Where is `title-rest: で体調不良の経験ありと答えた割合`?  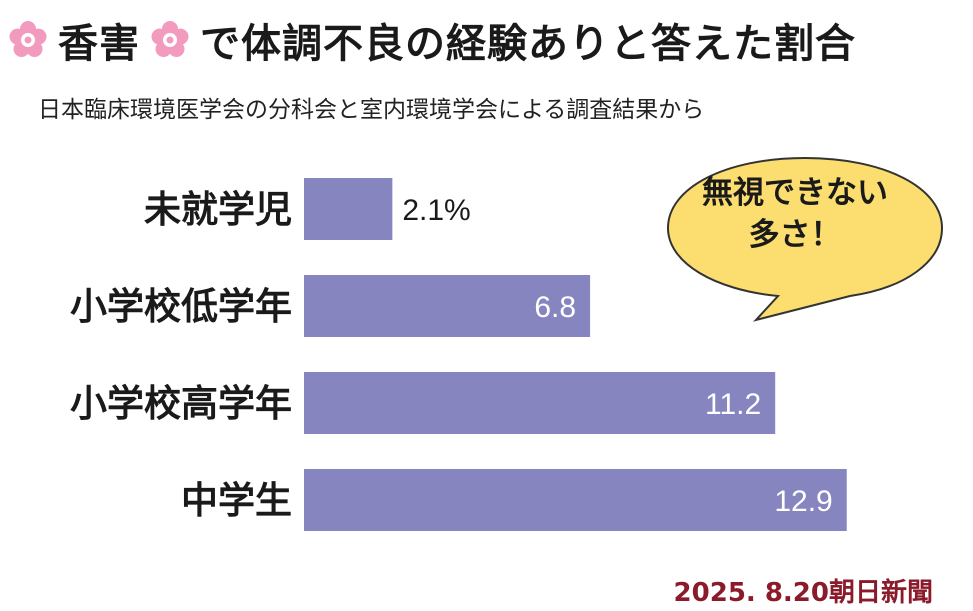 title-rest: で体調不良の経験ありと答えた割合 is located at coordinates (528, 44).